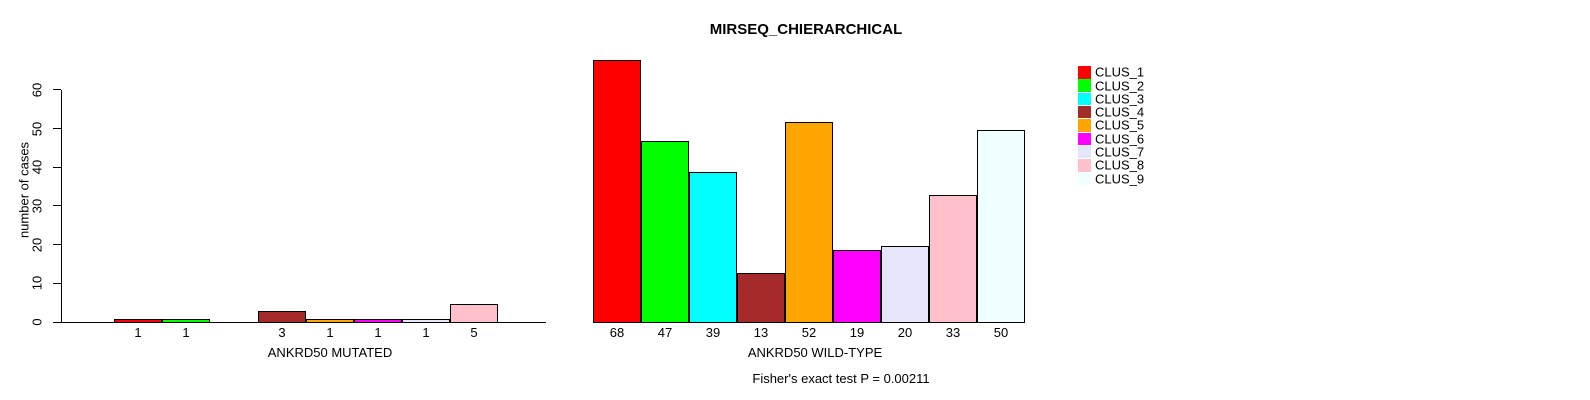  Describe the element at coordinates (1120, 165) in the screenshot. I see `legend-label-CLUS_8: CLUS_8` at that location.